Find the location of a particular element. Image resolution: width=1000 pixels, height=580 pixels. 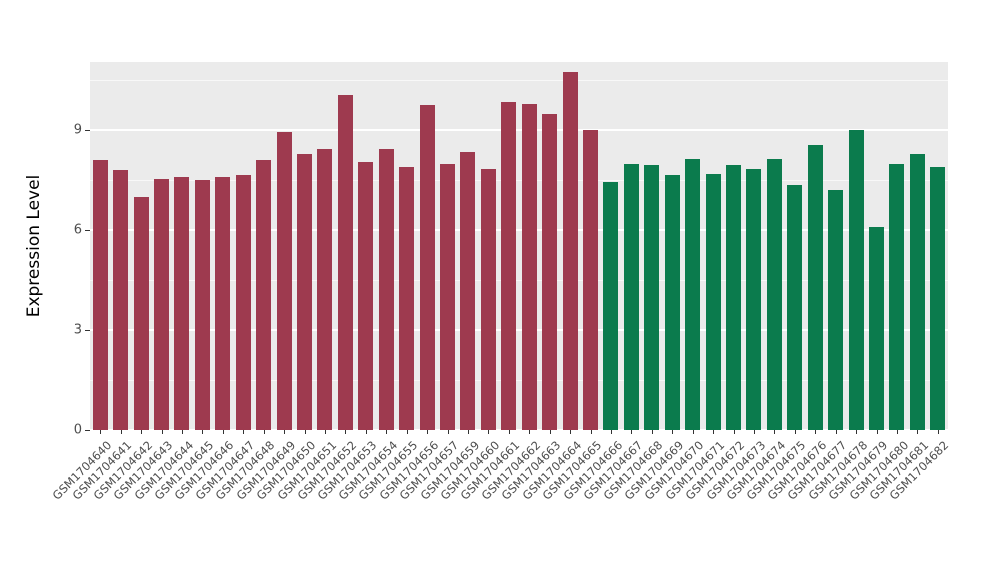

y-tick-label: 3 is located at coordinates (77, 330).